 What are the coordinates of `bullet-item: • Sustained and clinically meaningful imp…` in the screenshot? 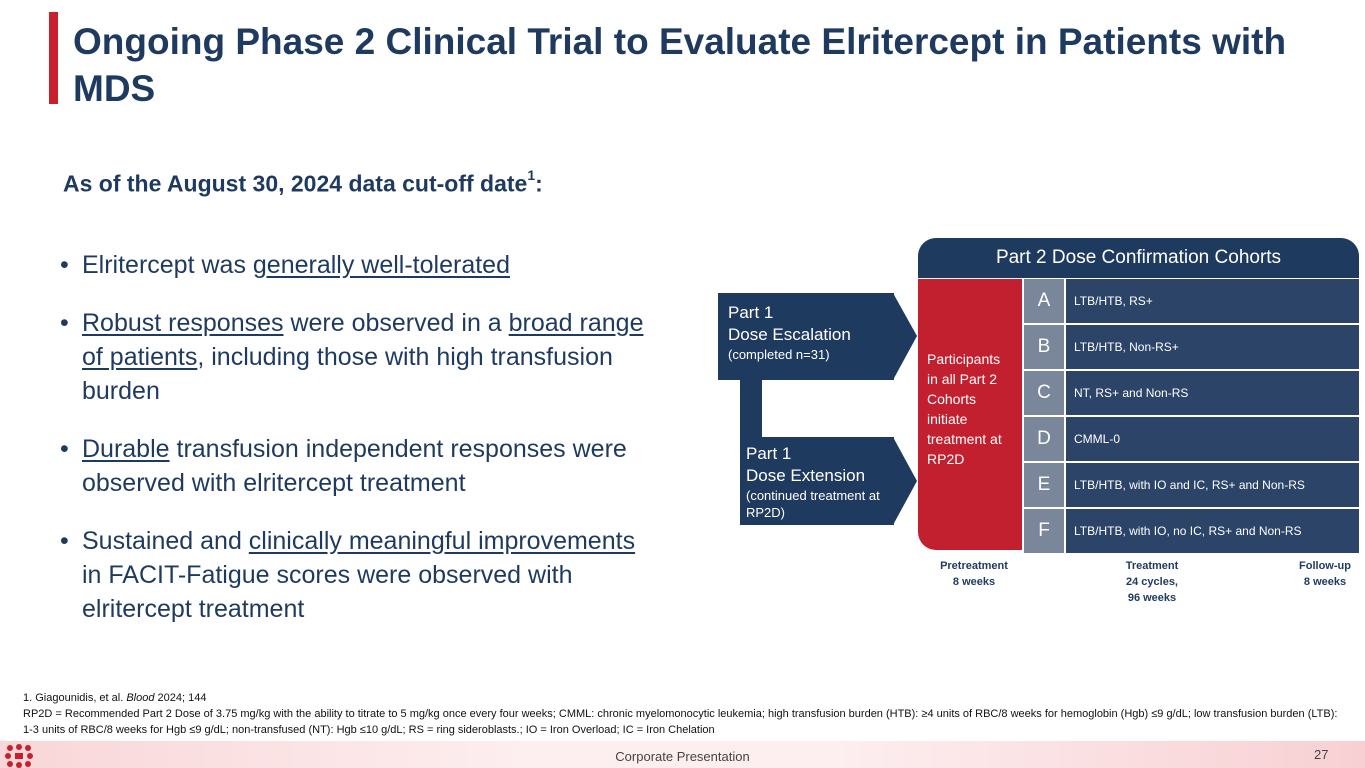 It's located at (360, 575).